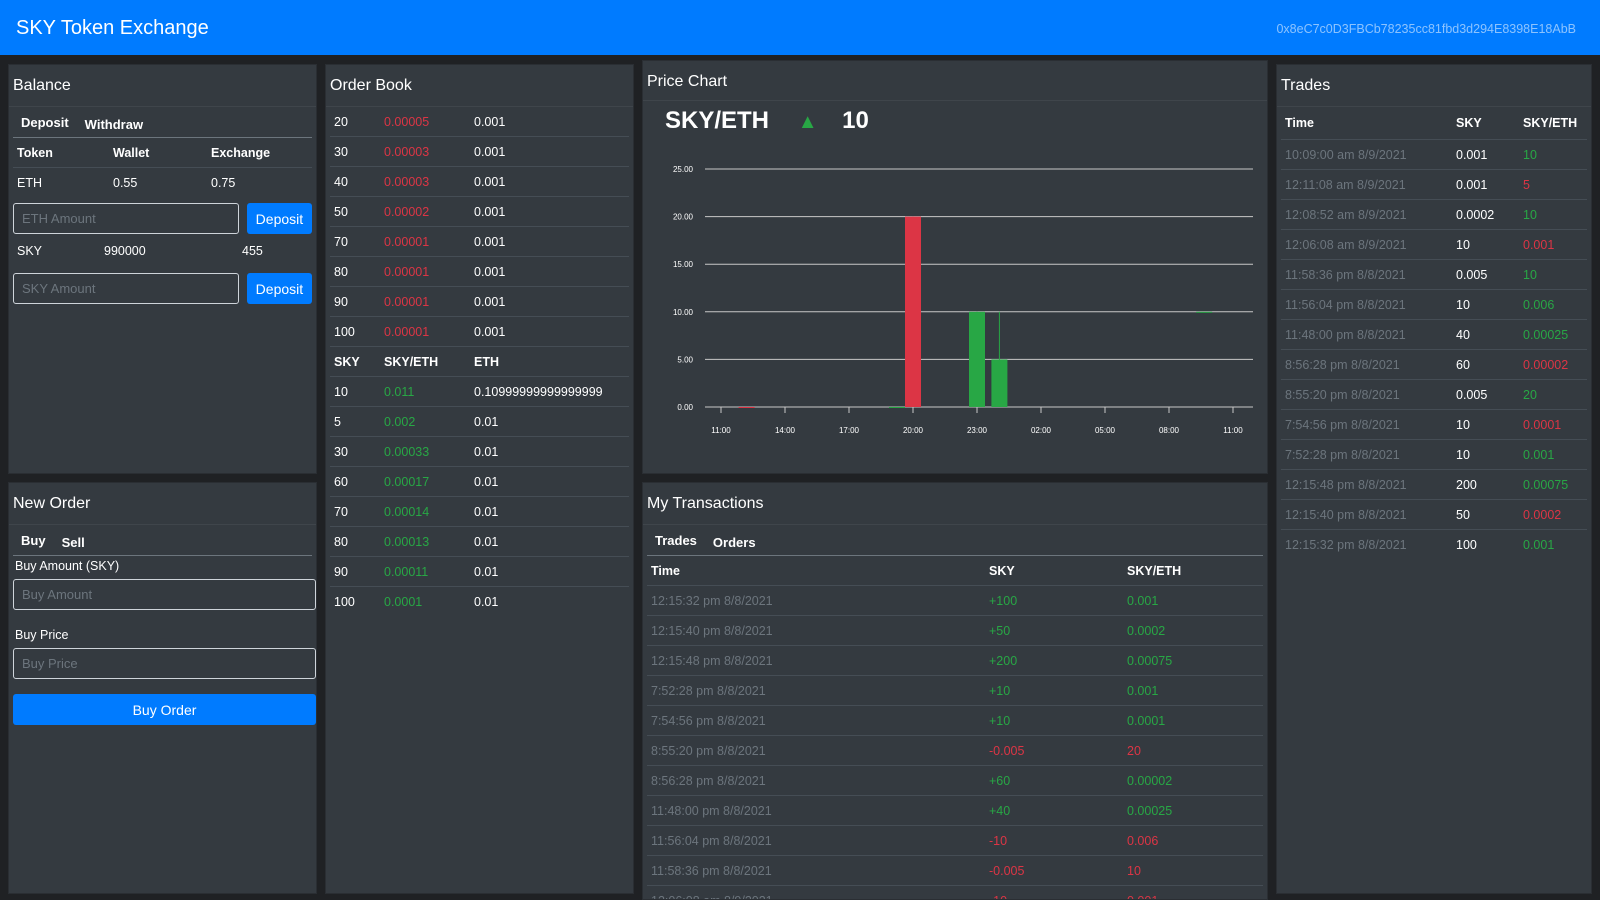  I want to click on eth-deposit-button: Deposit, so click(279, 218).